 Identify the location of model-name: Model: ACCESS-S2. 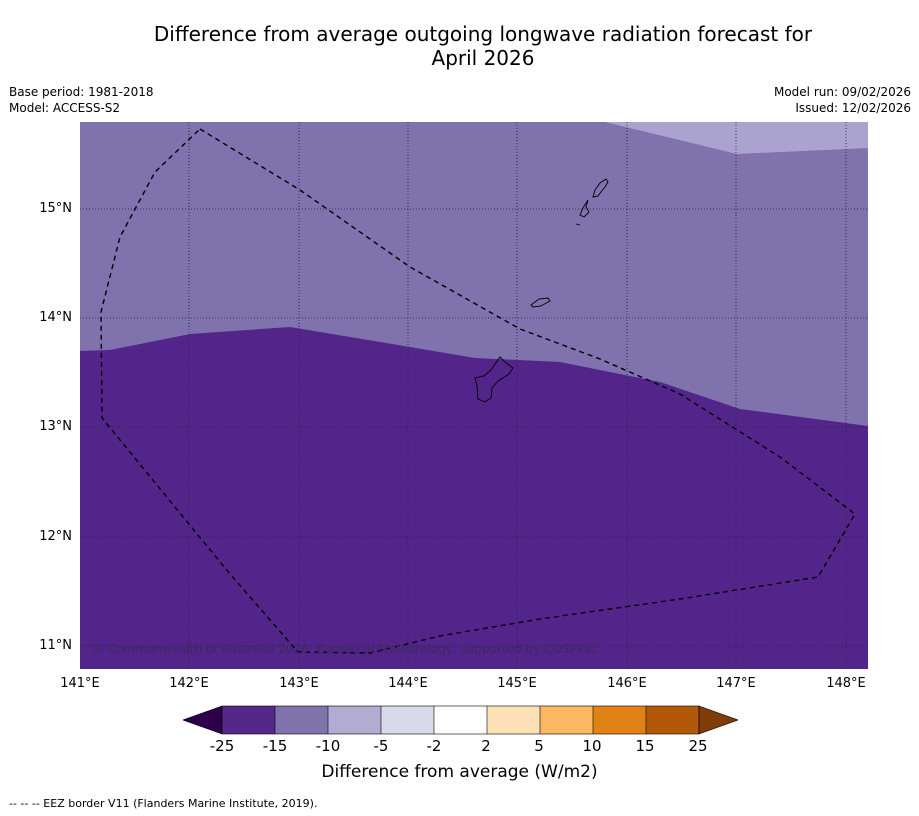
(65, 108).